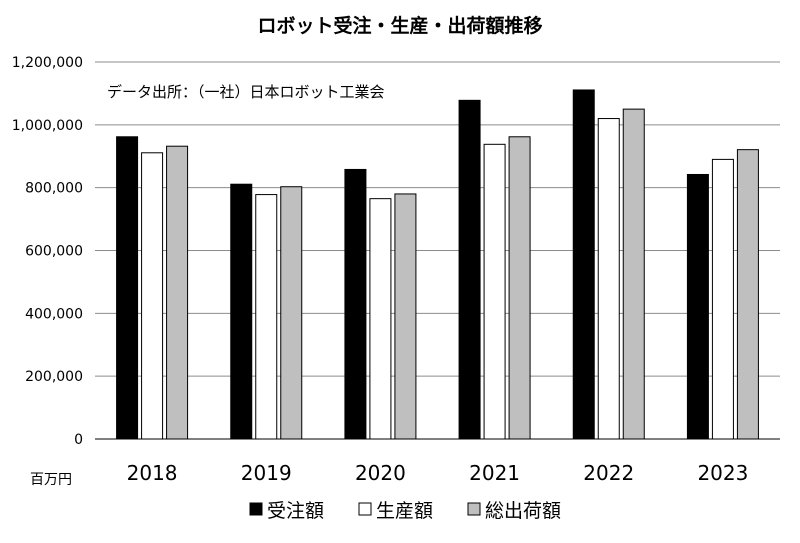 The height and width of the screenshot is (543, 800). Describe the element at coordinates (523, 511) in the screenshot. I see `legend-label: 総出荷額` at that location.